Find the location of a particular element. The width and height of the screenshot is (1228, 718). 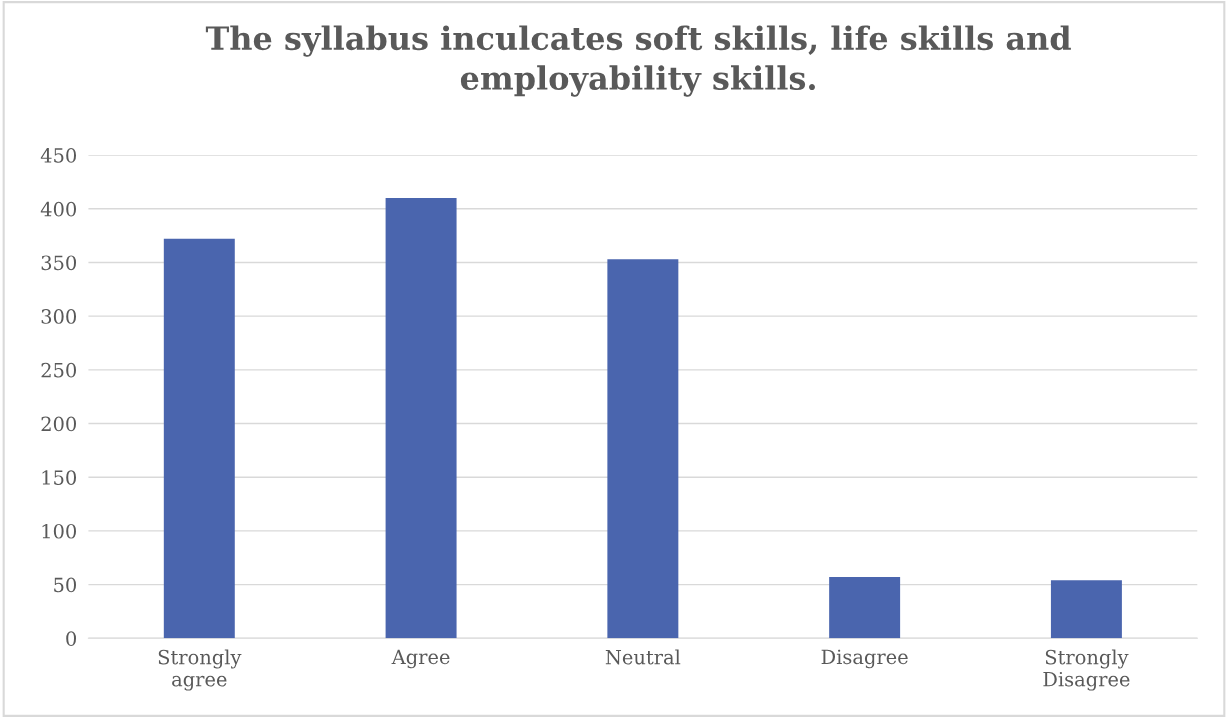

y-tick-label: 100 is located at coordinates (59, 531).